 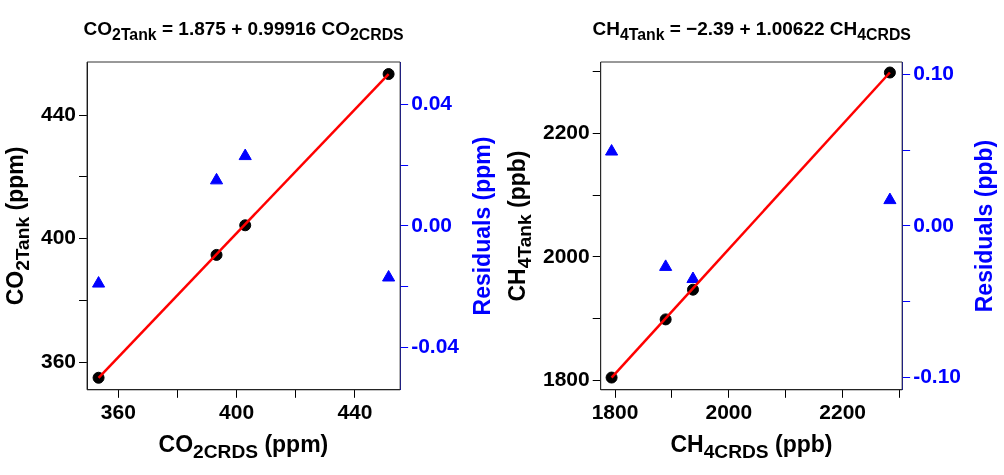 I want to click on x-tick-label: 2200, so click(x=843, y=412).